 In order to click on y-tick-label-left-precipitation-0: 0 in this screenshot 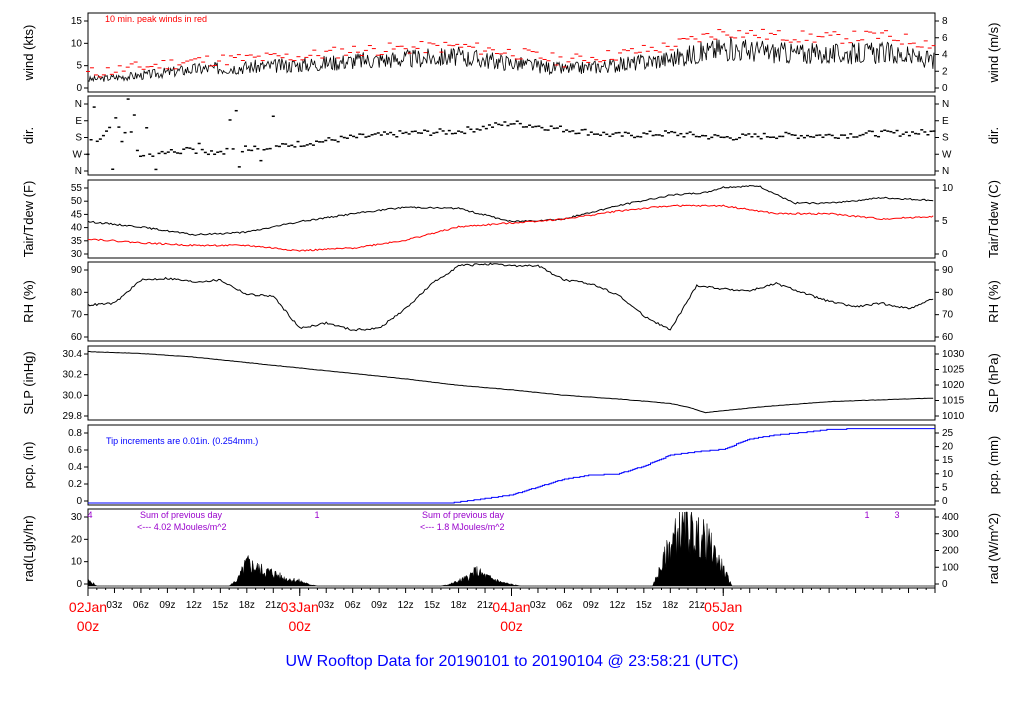, I will do `click(79, 501)`.